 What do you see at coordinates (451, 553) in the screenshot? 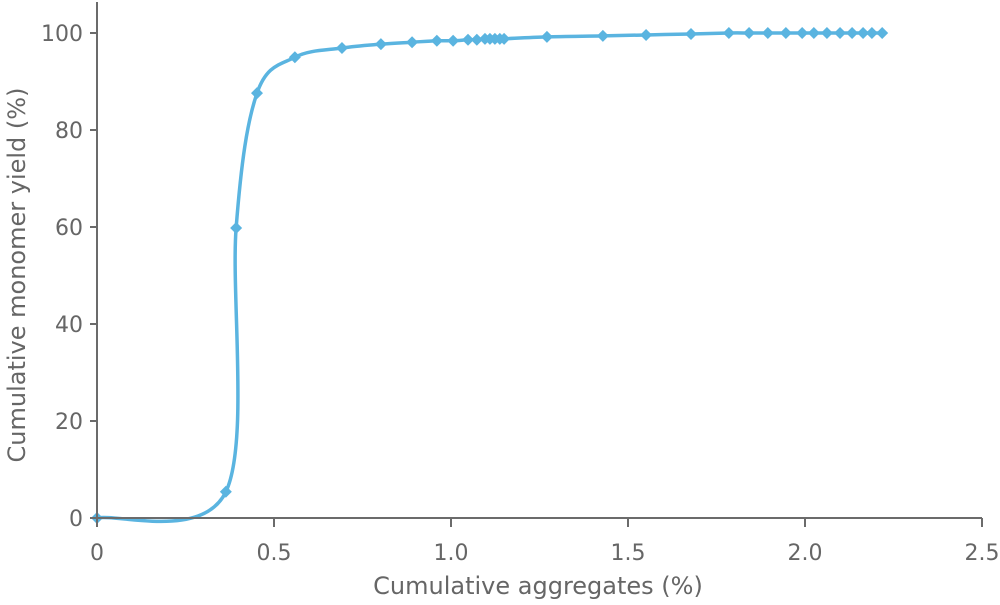
I see `x-tick-label: 1.0` at bounding box center [451, 553].